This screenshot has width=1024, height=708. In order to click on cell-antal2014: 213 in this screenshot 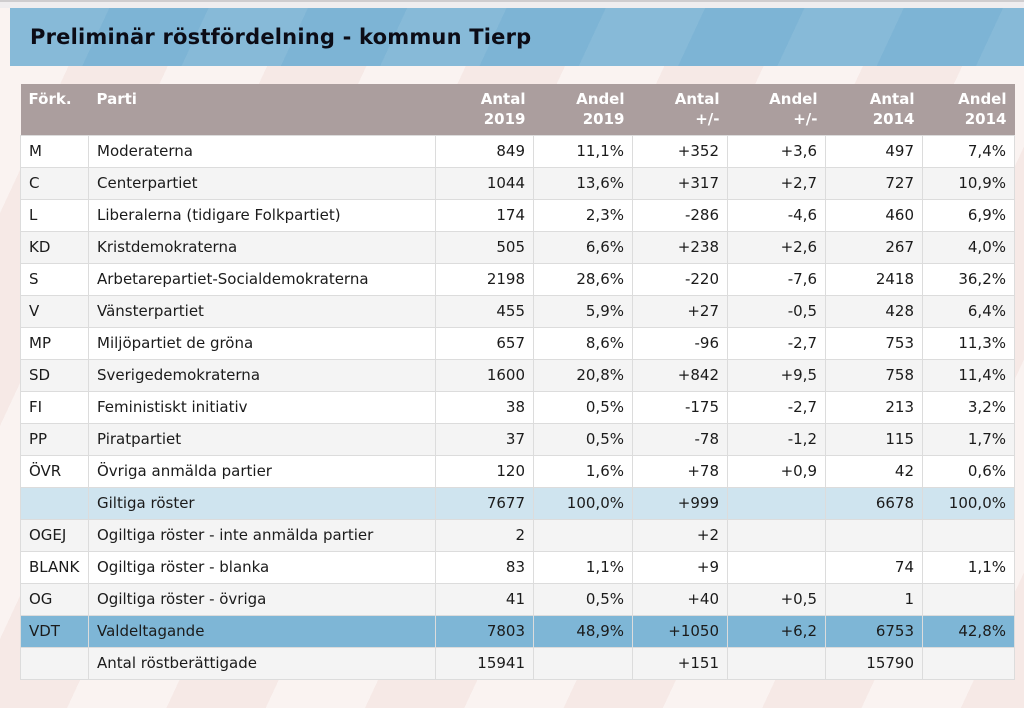, I will do `click(874, 407)`.